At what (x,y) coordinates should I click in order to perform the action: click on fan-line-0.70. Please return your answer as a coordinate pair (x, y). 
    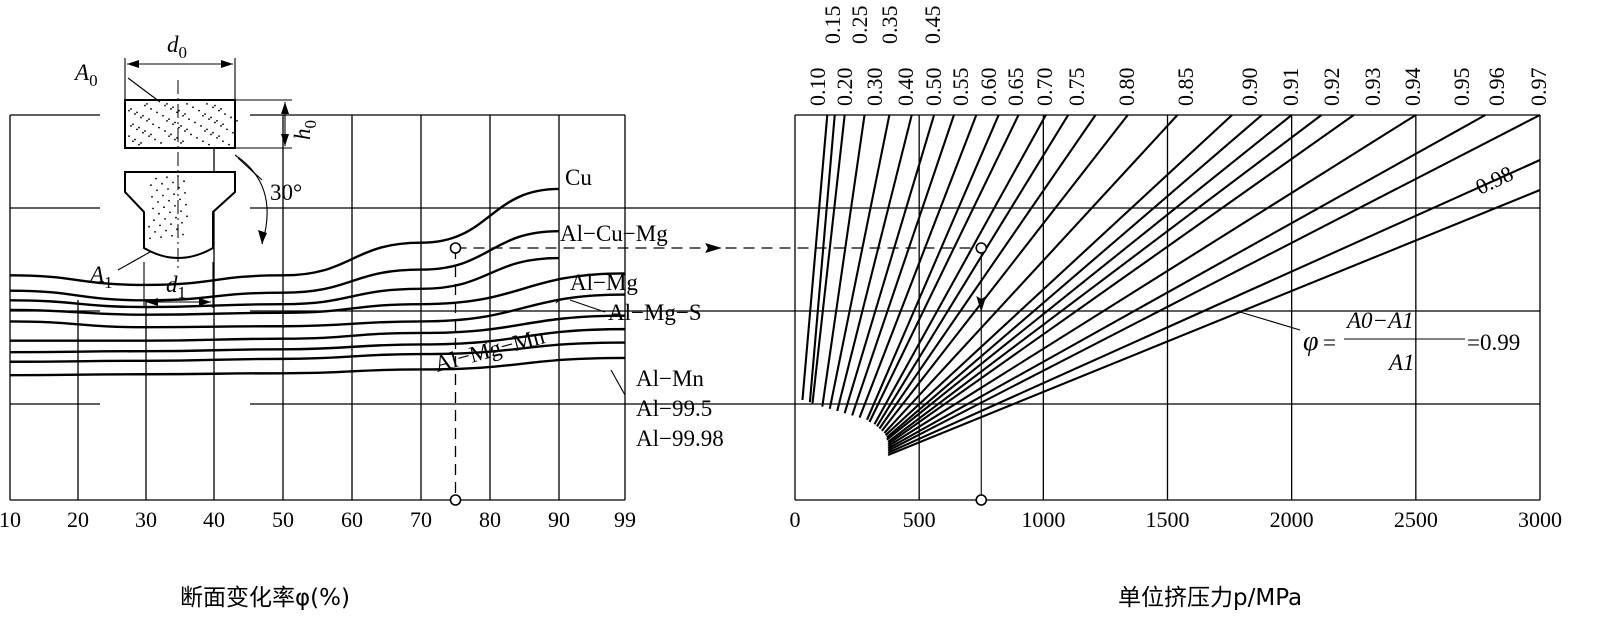
    Looking at the image, I should click on (973, 270).